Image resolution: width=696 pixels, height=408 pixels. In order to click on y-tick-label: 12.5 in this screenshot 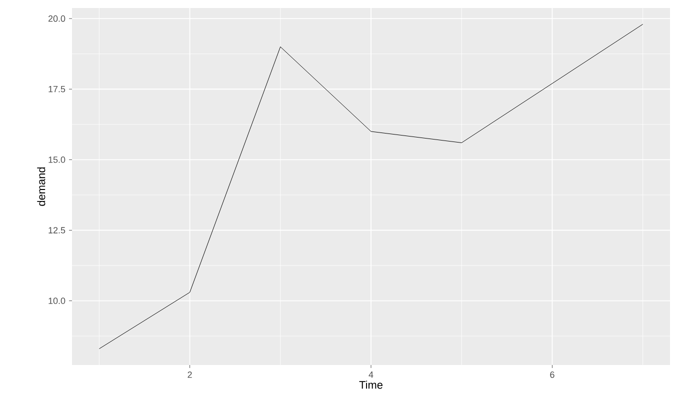, I will do `click(57, 230)`.